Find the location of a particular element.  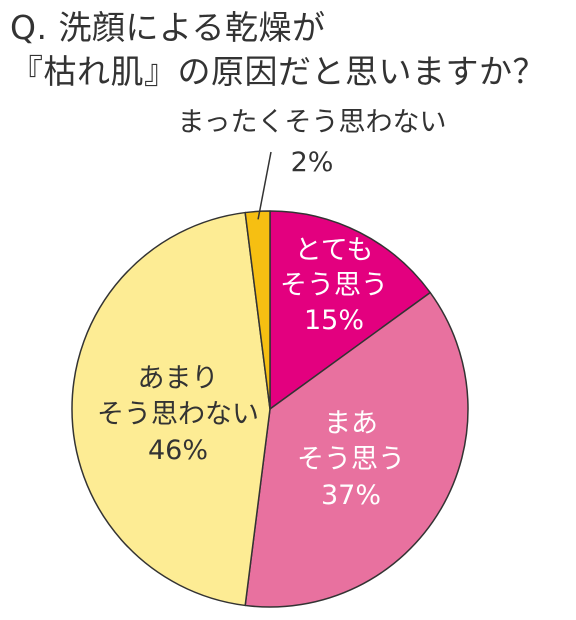

chart-title-line-2: 『枯れ肌』の原因だと思いますか？ is located at coordinates (278, 71).